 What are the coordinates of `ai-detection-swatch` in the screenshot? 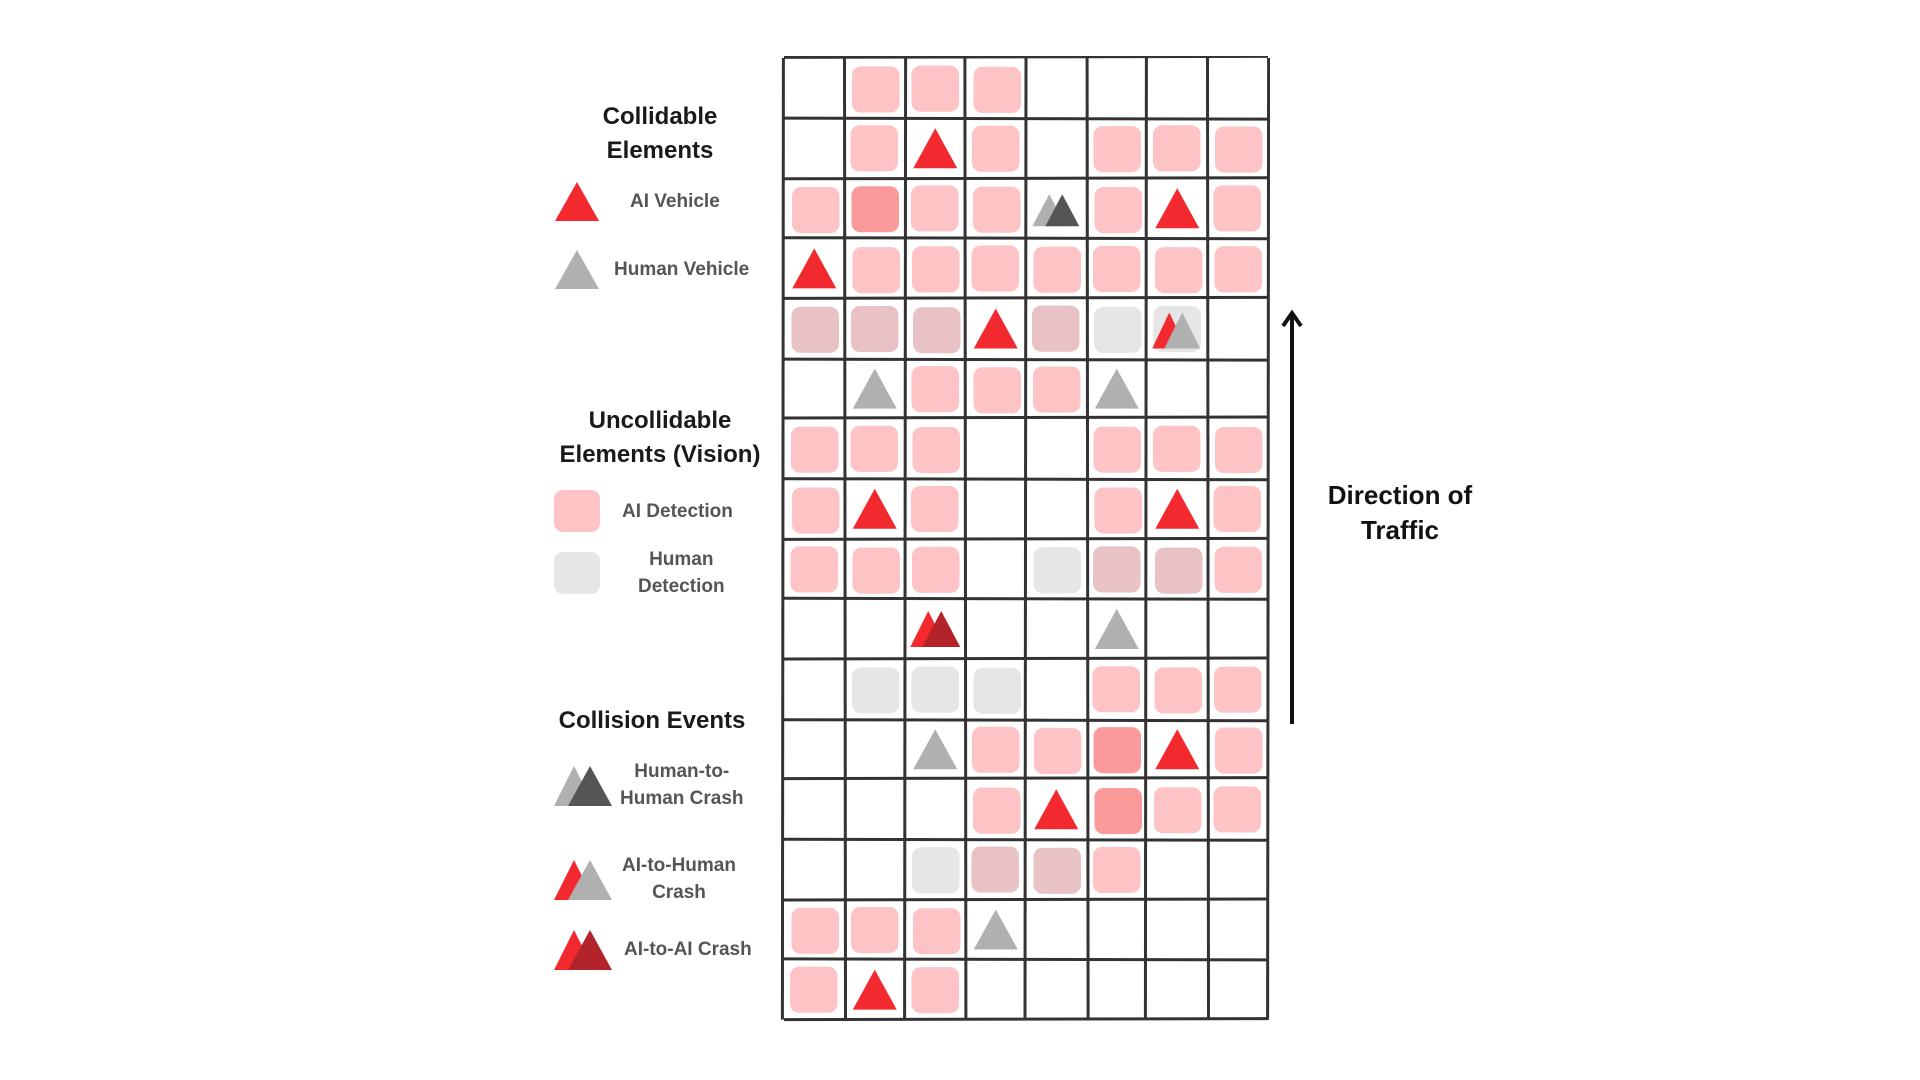 It's located at (577, 511).